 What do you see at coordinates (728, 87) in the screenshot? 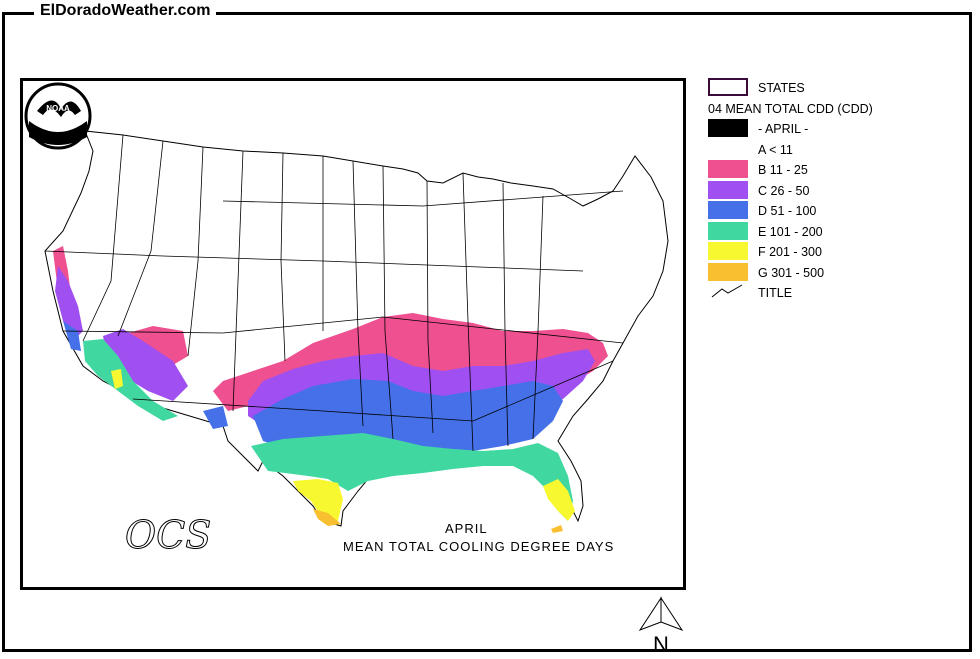
I see `states-outline-swatch` at bounding box center [728, 87].